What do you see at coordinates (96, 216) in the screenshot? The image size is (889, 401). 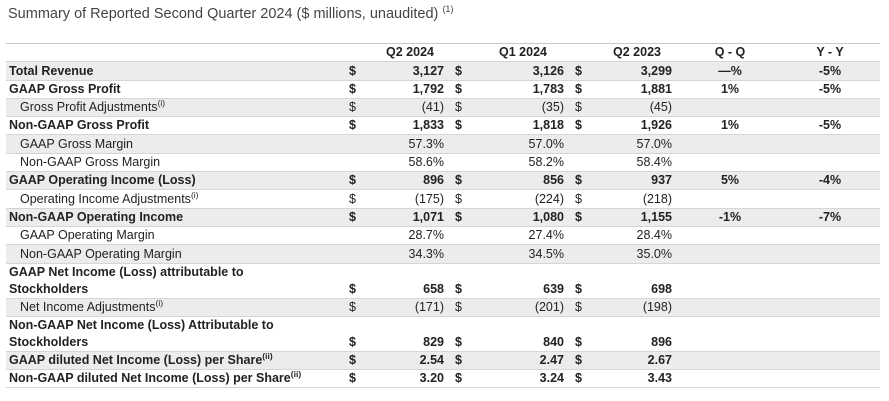 I see `label-text: Non-GAAP Operating Income` at bounding box center [96, 216].